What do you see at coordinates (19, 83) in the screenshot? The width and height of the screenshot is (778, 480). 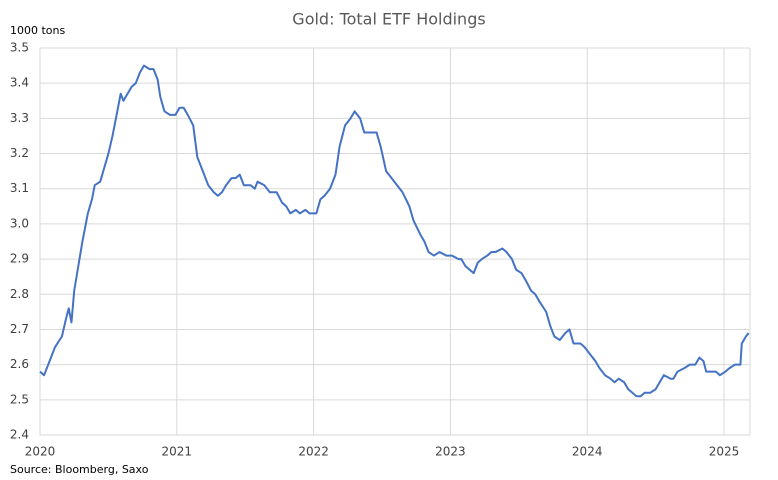 I see `y-tick-label: 3.4` at bounding box center [19, 83].